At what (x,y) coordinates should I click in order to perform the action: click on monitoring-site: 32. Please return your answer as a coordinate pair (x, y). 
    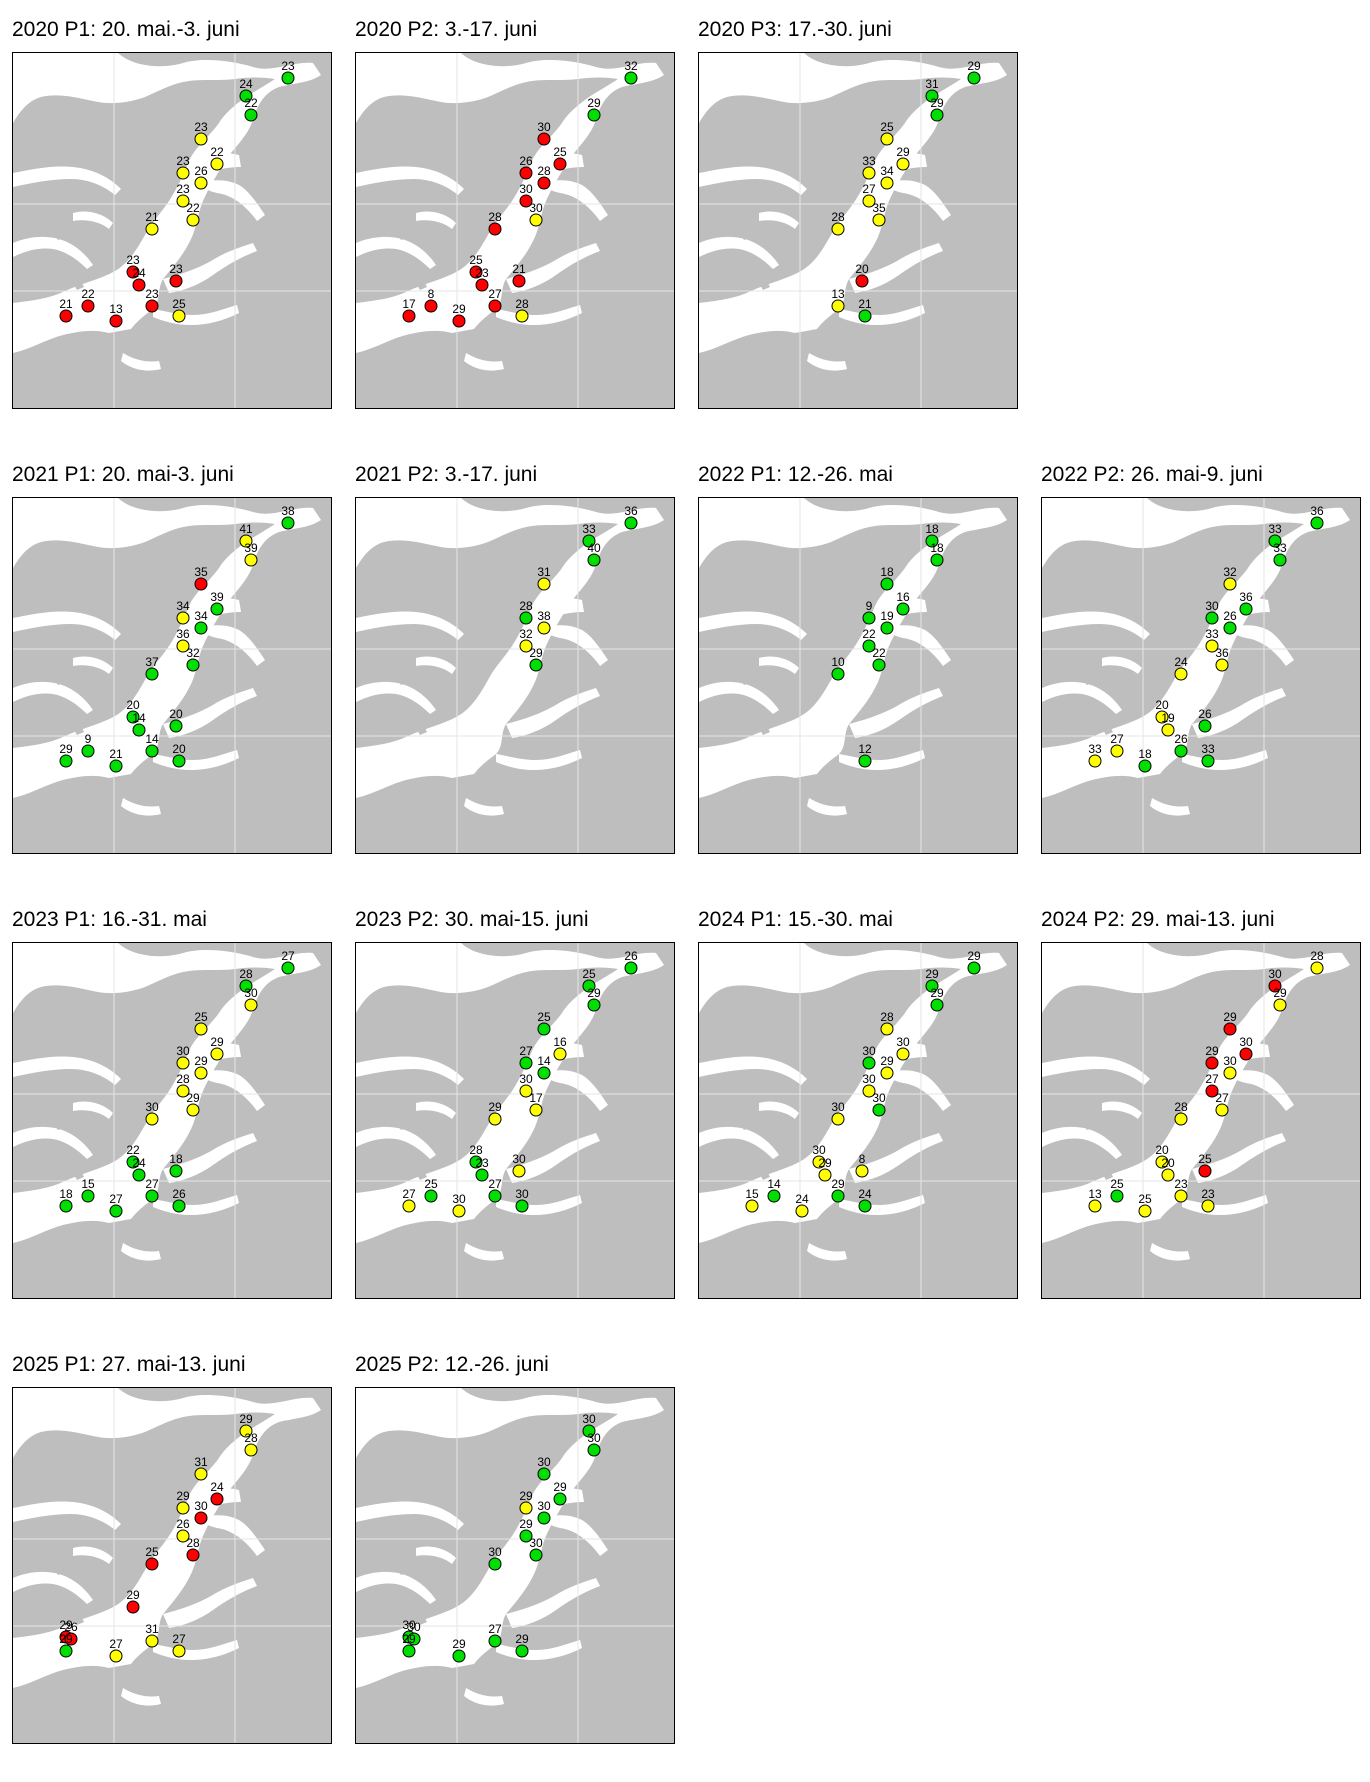
    Looking at the image, I should click on (526, 640).